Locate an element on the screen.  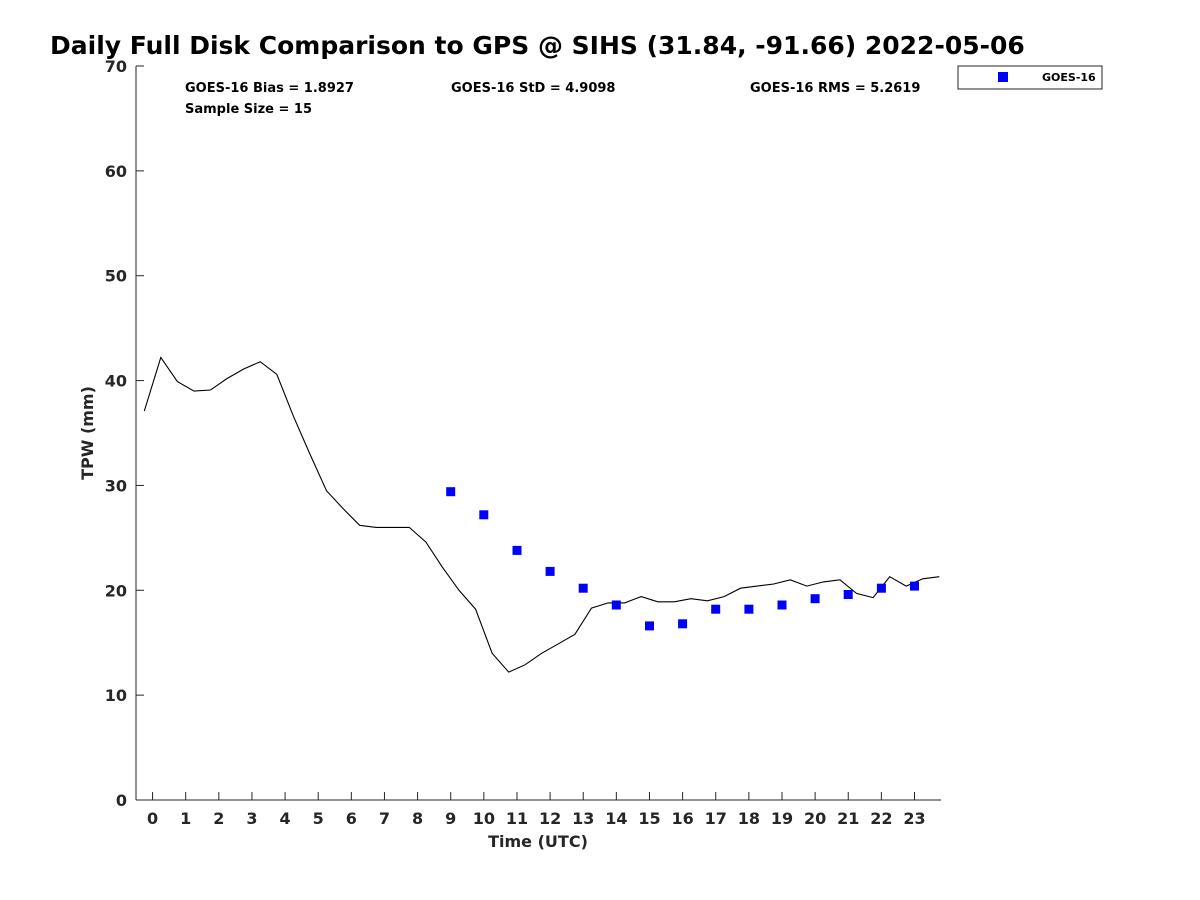
legend: GOES-16 is located at coordinates (1030, 77).